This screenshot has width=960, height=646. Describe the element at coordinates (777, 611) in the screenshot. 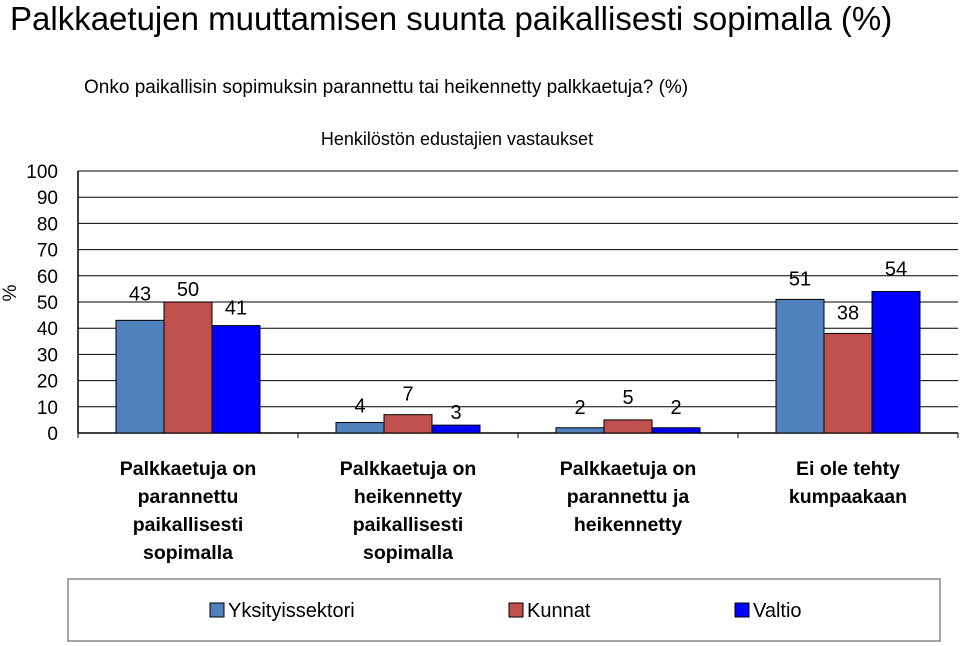

I see `legend-label: Valtio` at that location.